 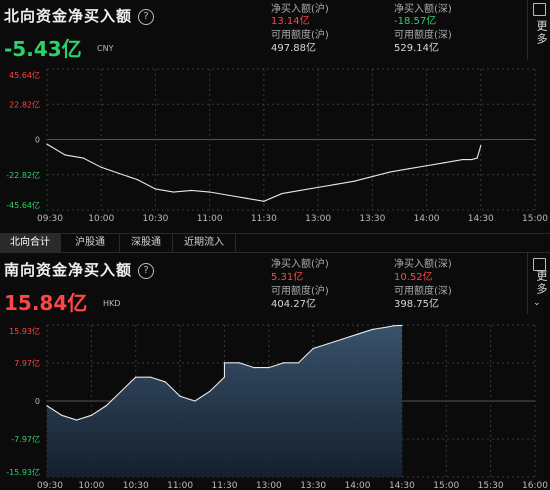 I want to click on south-sh-quota-value: 404.27亿, so click(x=293, y=304).